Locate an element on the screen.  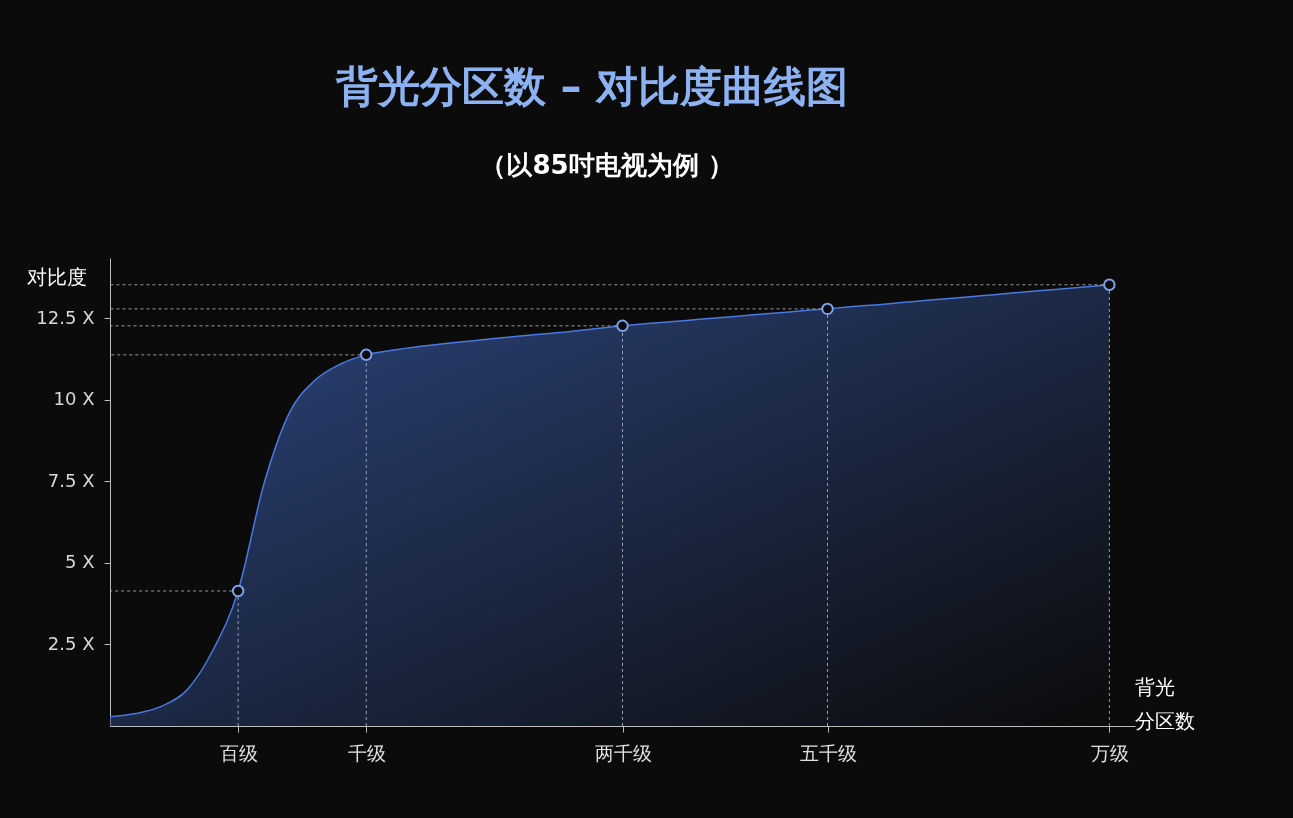
y-tick-label: 12.5 X is located at coordinates (65, 317).